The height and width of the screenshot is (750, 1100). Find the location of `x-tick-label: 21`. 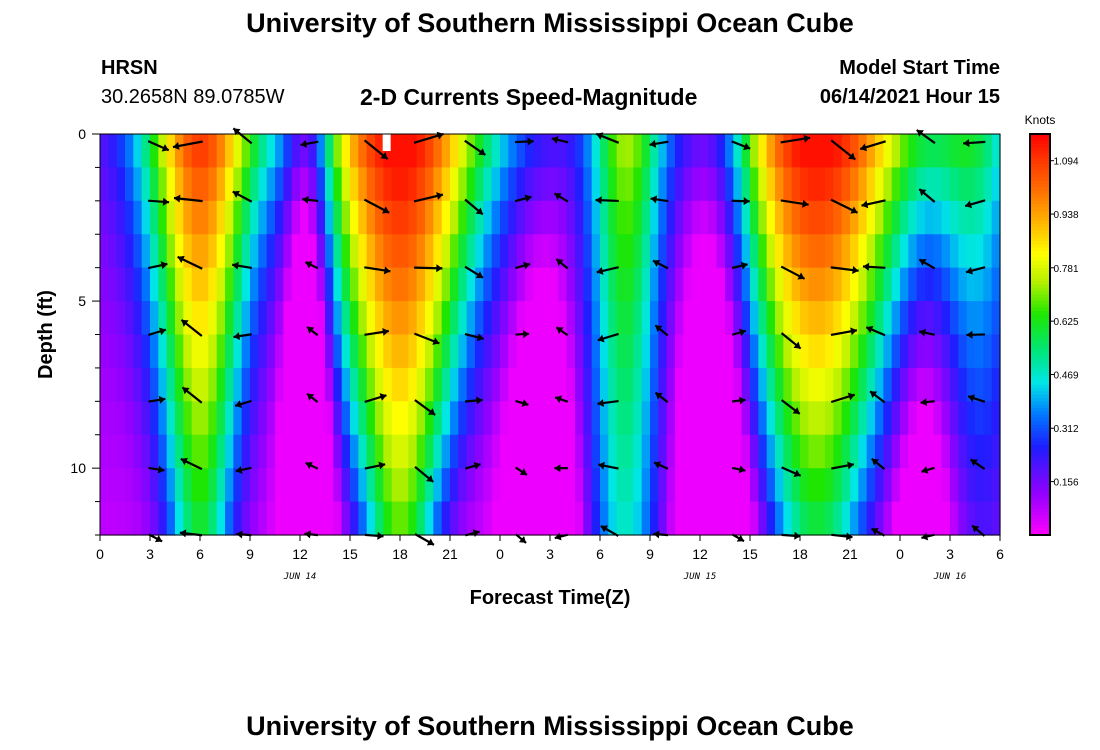

x-tick-label: 21 is located at coordinates (850, 554).